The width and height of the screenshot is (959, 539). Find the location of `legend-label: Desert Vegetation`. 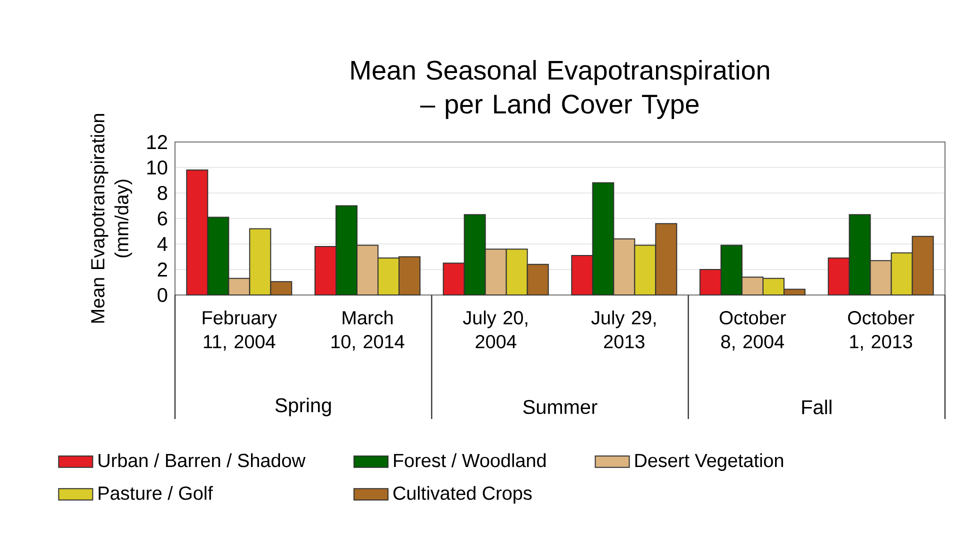

legend-label: Desert Vegetation is located at coordinates (709, 462).